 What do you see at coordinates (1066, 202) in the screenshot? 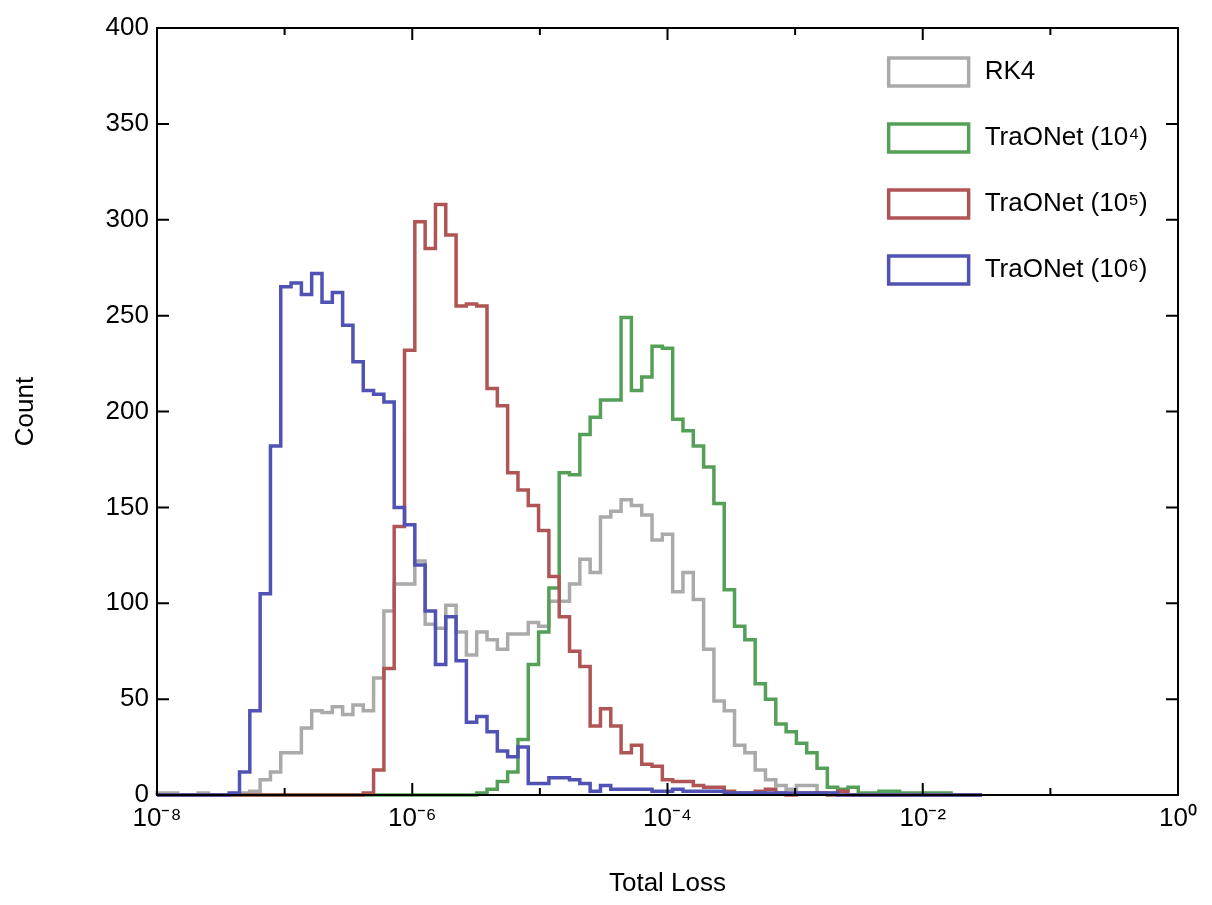
I see `legend-label: TraONet (10⁵)` at bounding box center [1066, 202].